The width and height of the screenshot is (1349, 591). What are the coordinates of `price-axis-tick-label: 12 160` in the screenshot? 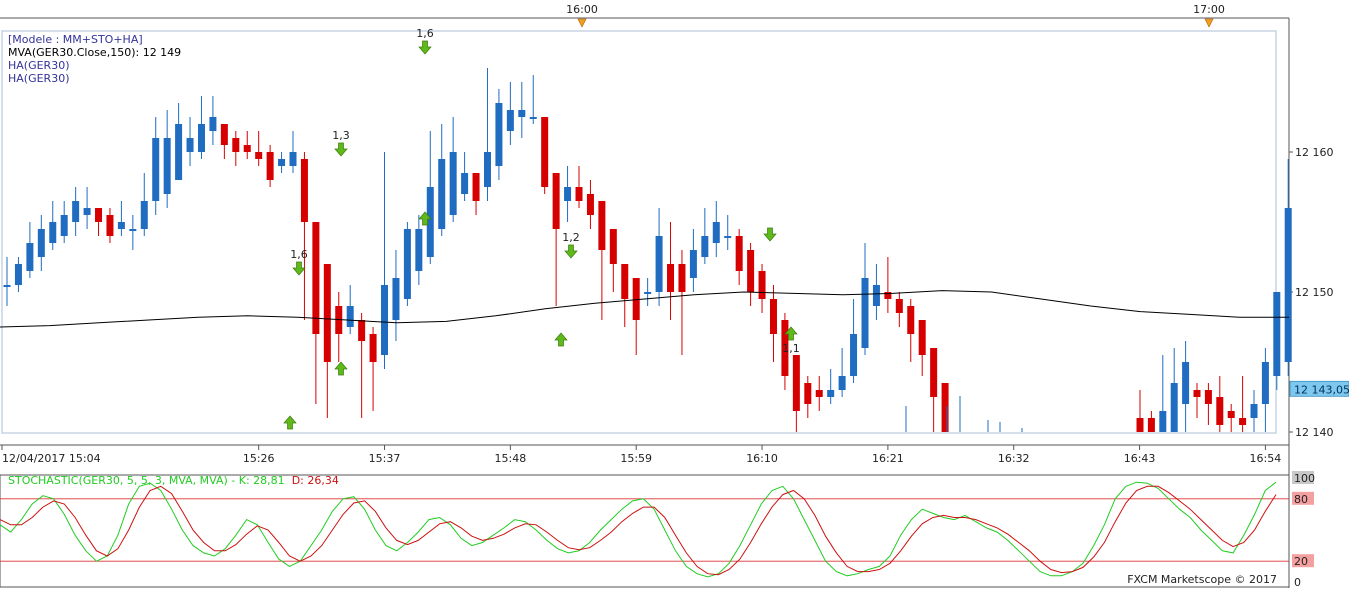 It's located at (1314, 152).